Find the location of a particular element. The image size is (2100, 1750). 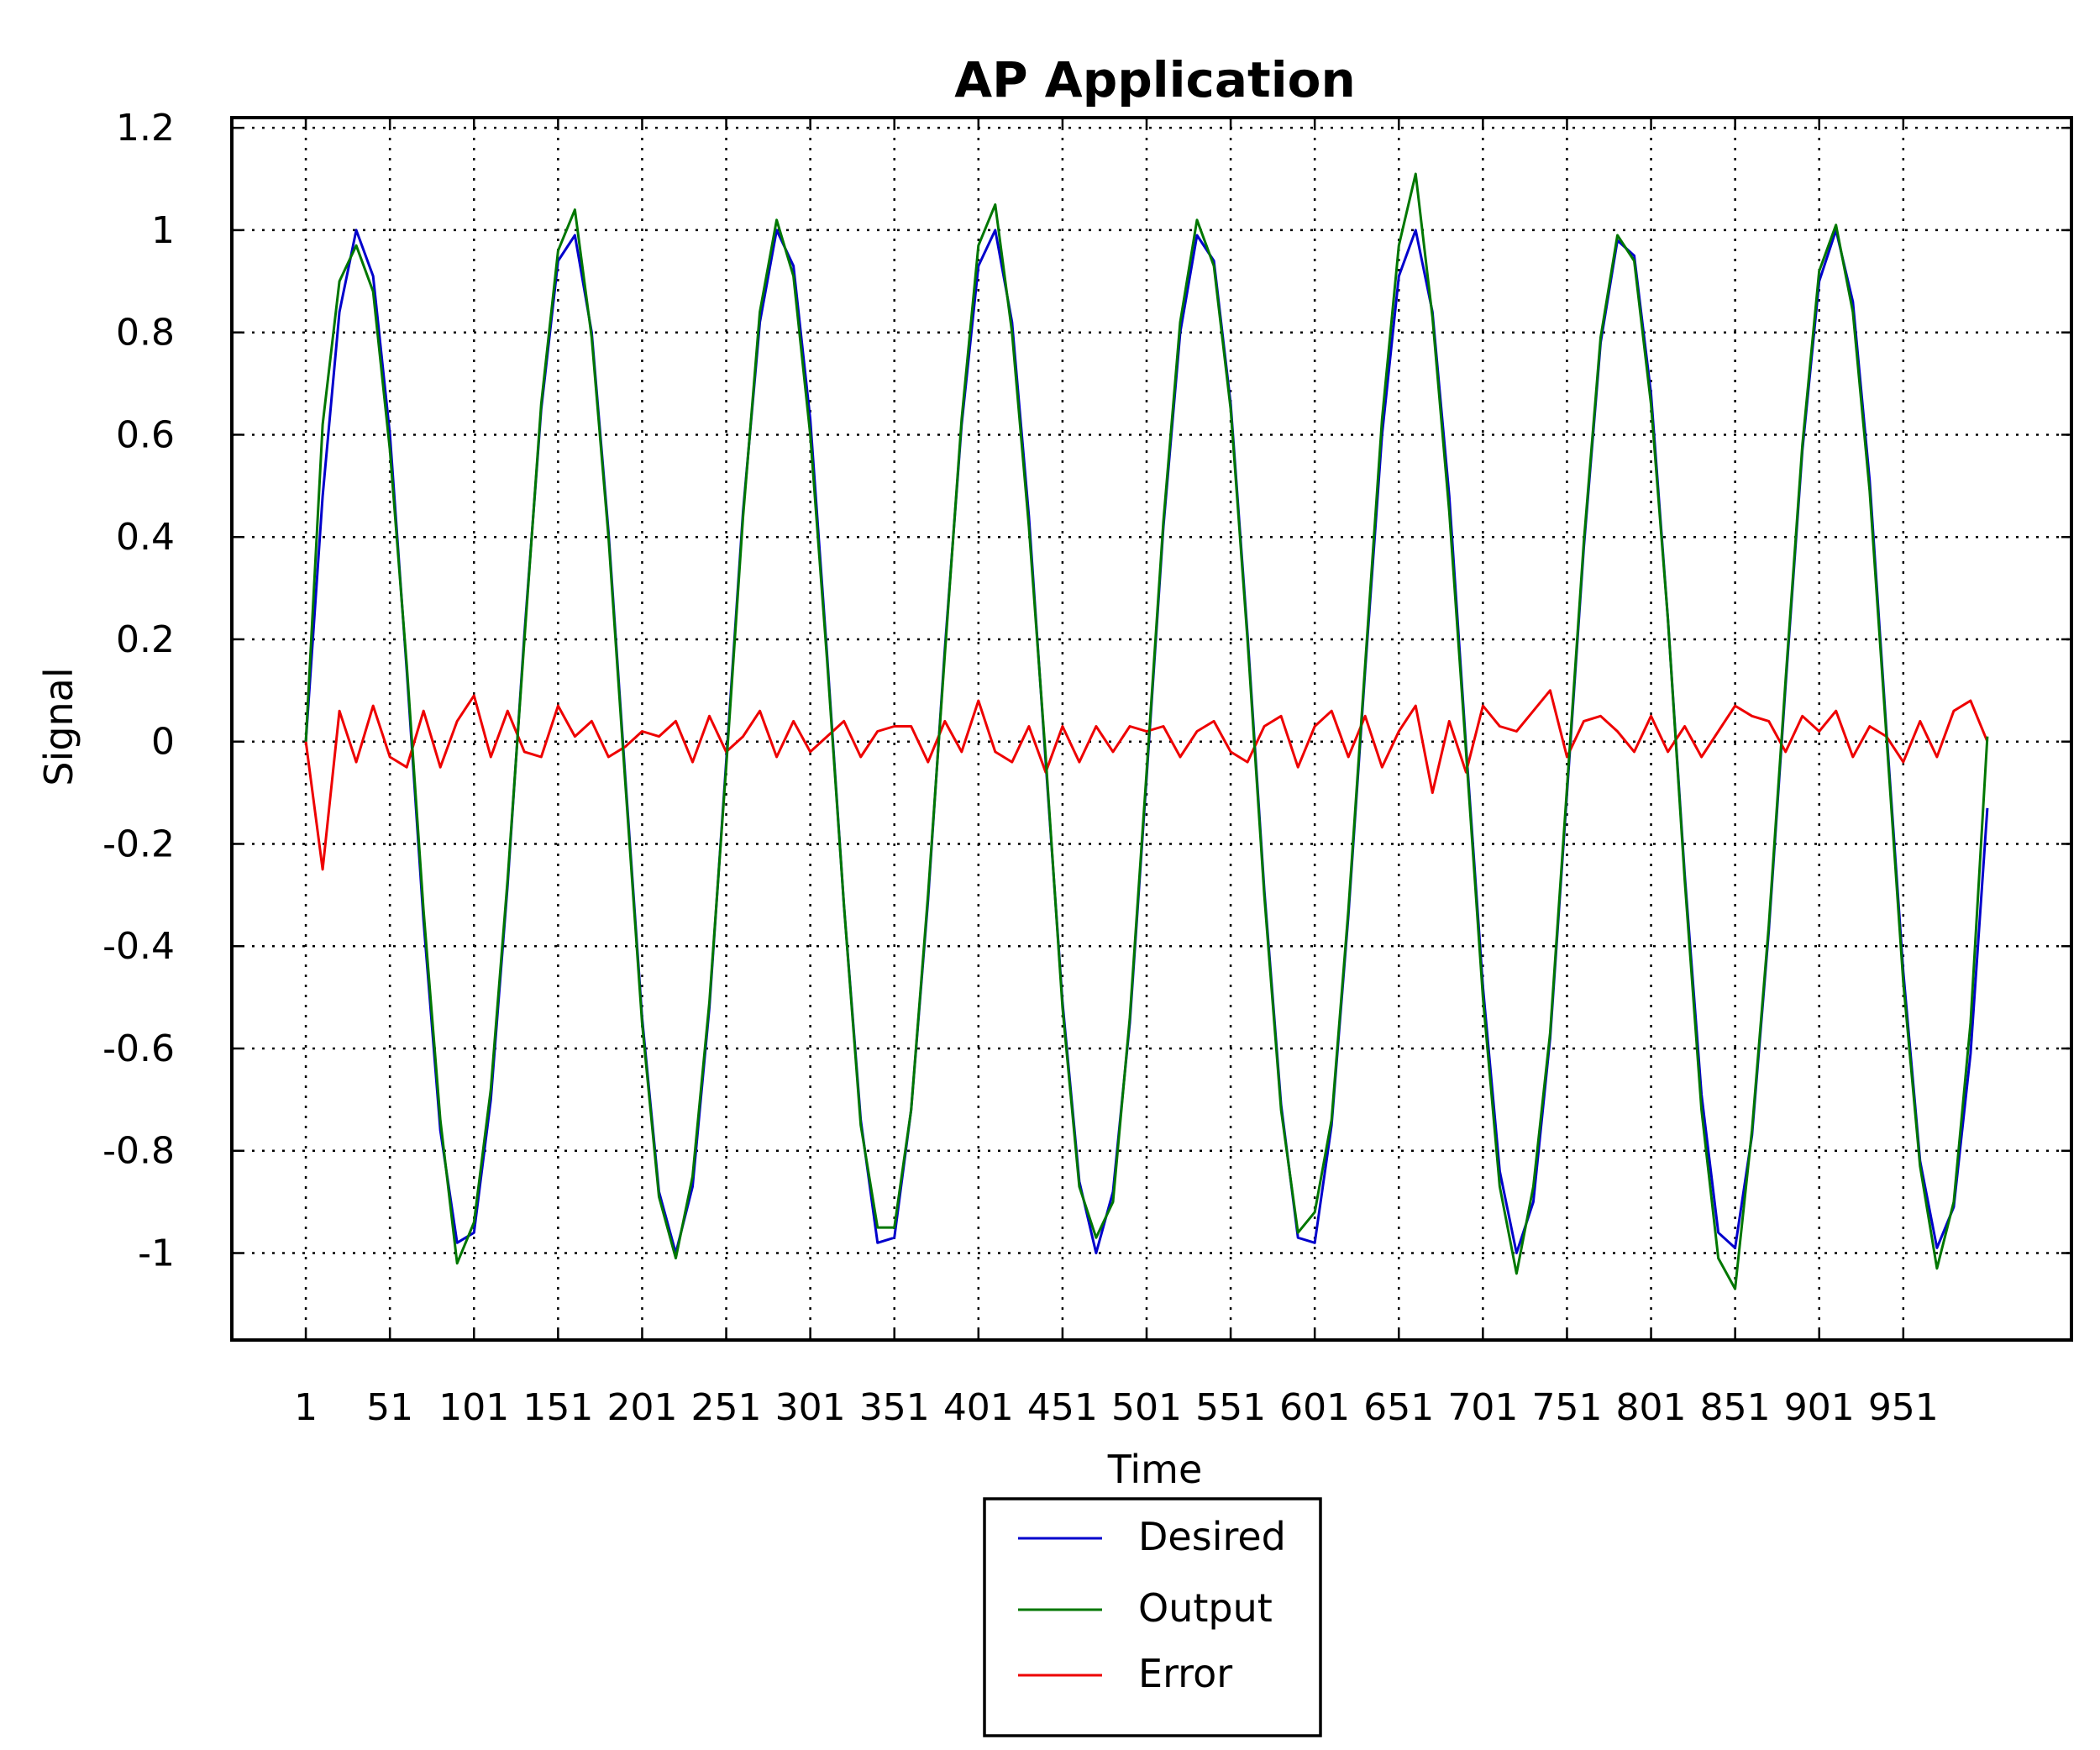

x-tick-label: 651 is located at coordinates (1398, 1407).